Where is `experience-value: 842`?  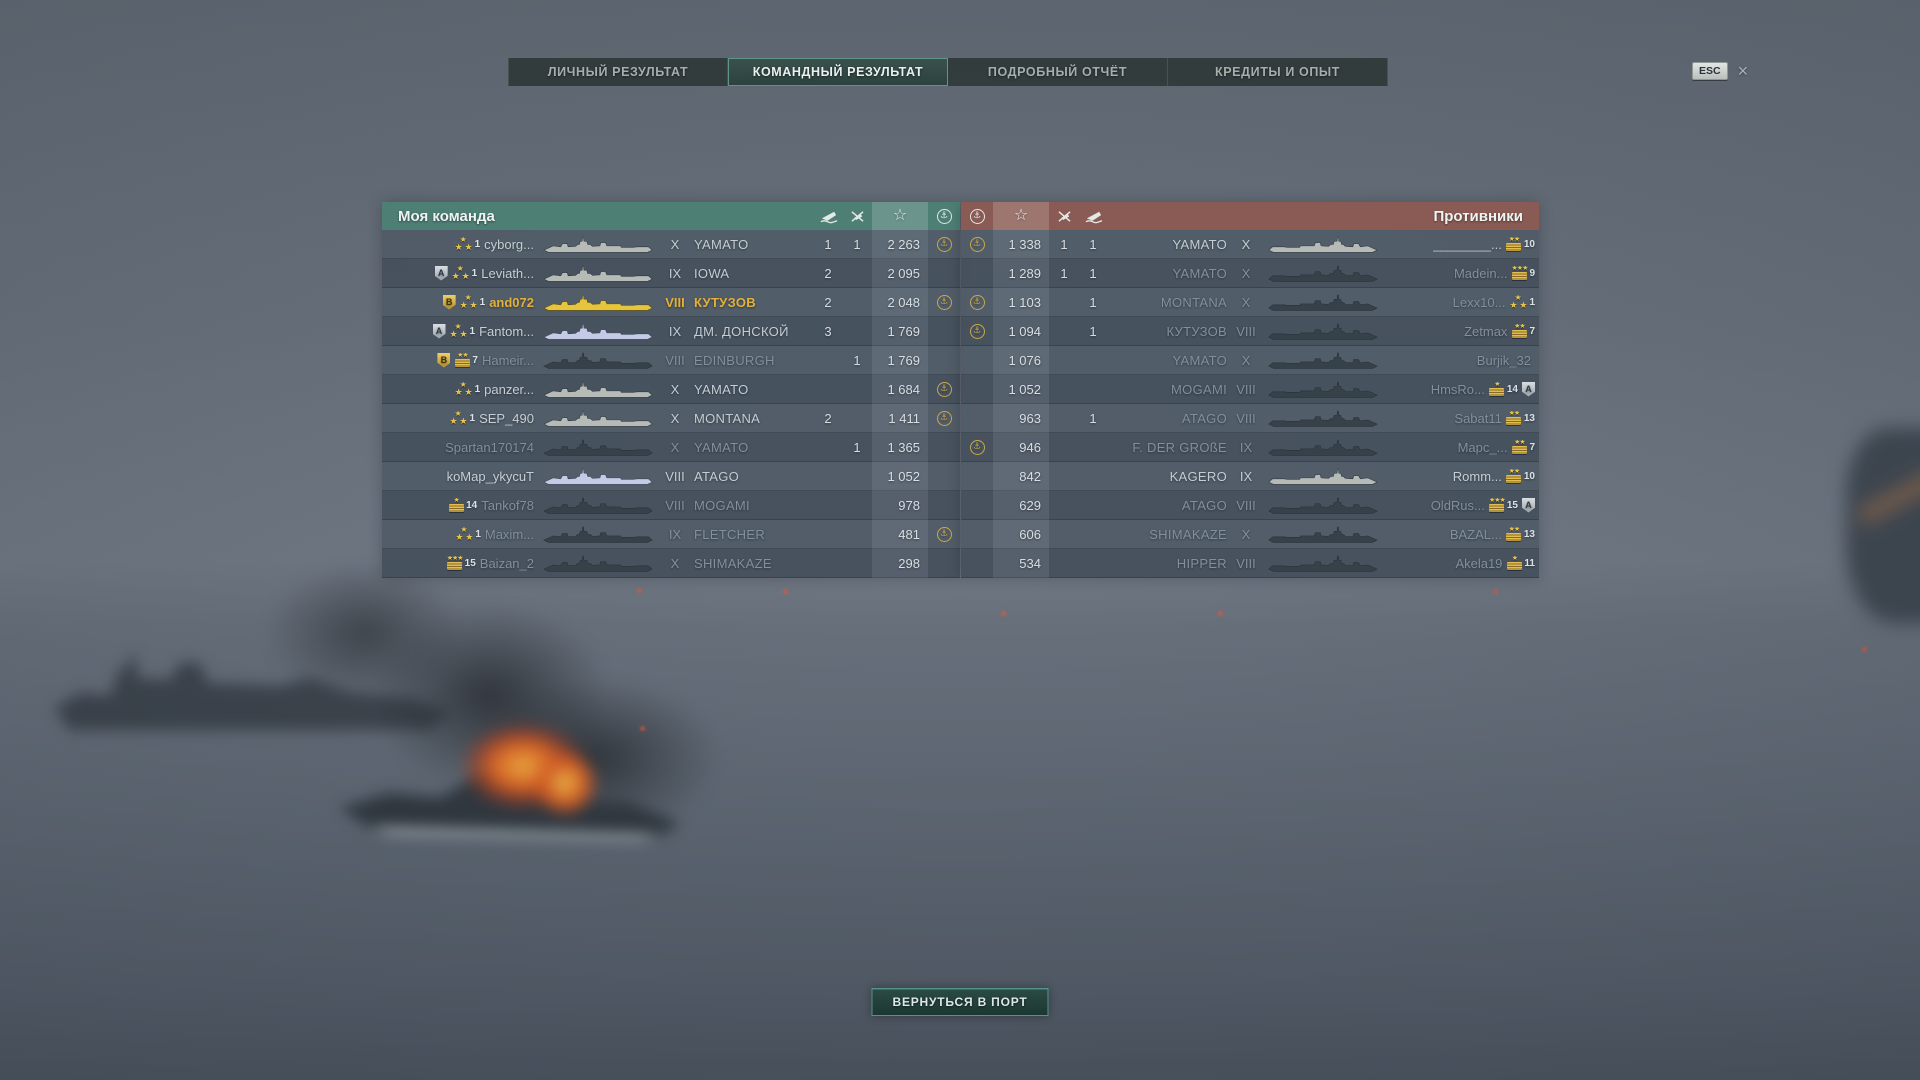 experience-value: 842 is located at coordinates (1021, 476).